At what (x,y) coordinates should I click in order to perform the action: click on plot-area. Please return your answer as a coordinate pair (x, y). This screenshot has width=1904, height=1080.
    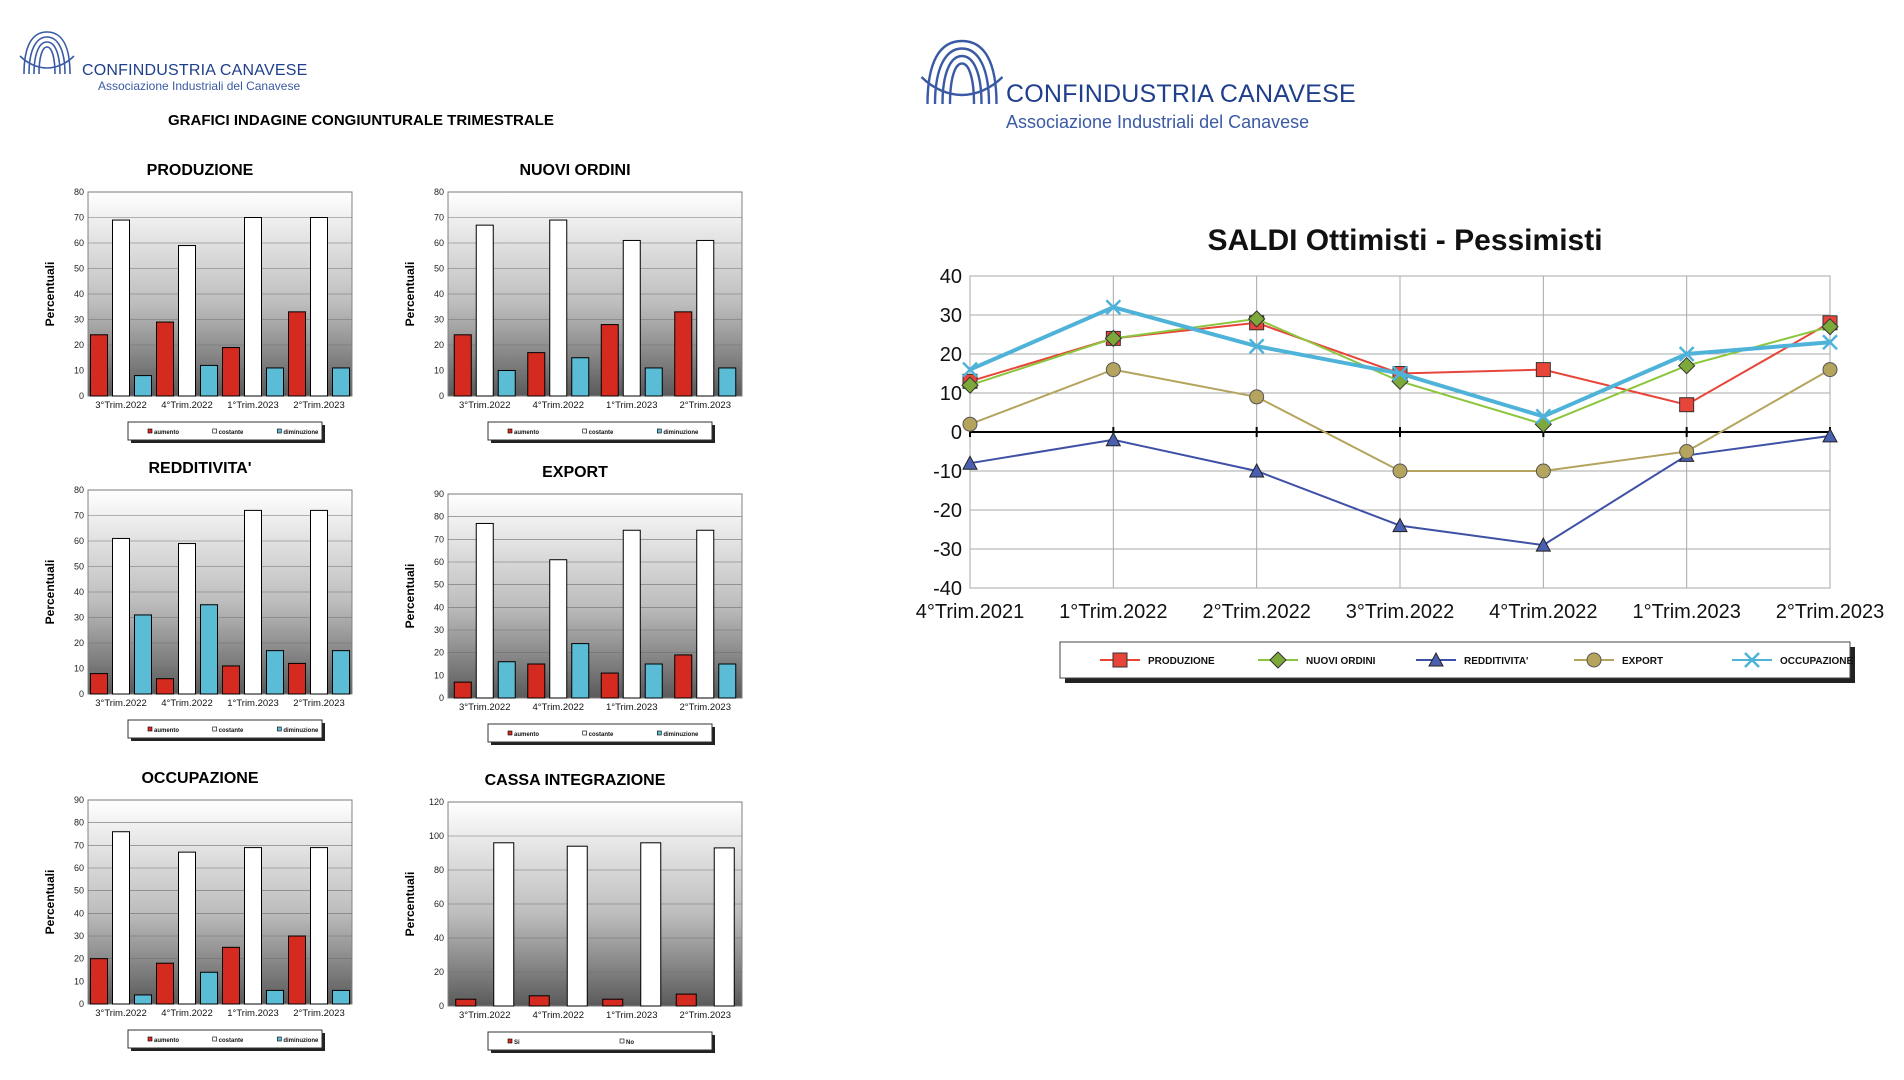
    Looking at the image, I should click on (220, 902).